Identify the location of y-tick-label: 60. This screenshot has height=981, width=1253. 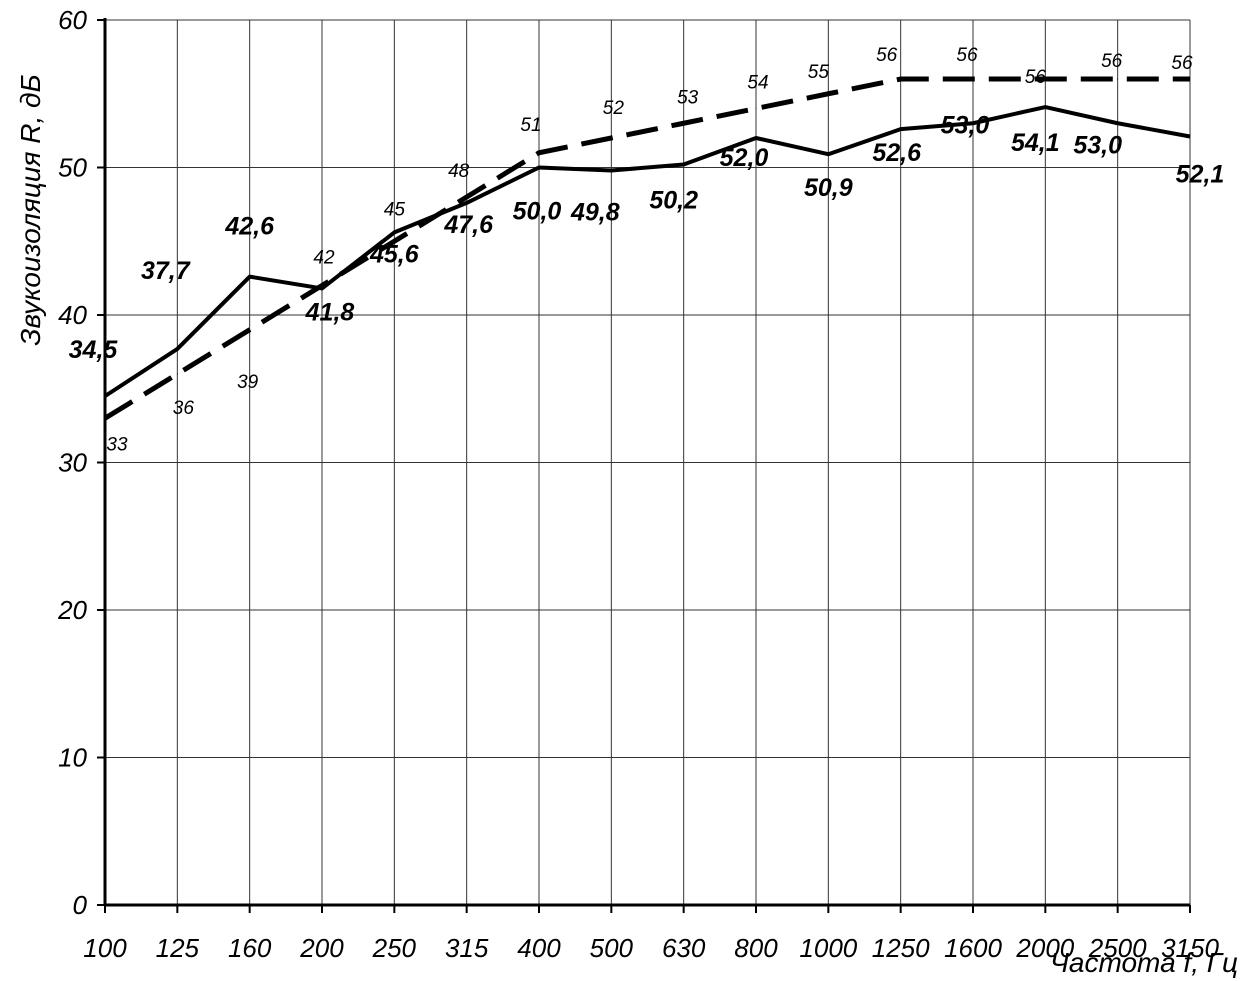
(72, 20).